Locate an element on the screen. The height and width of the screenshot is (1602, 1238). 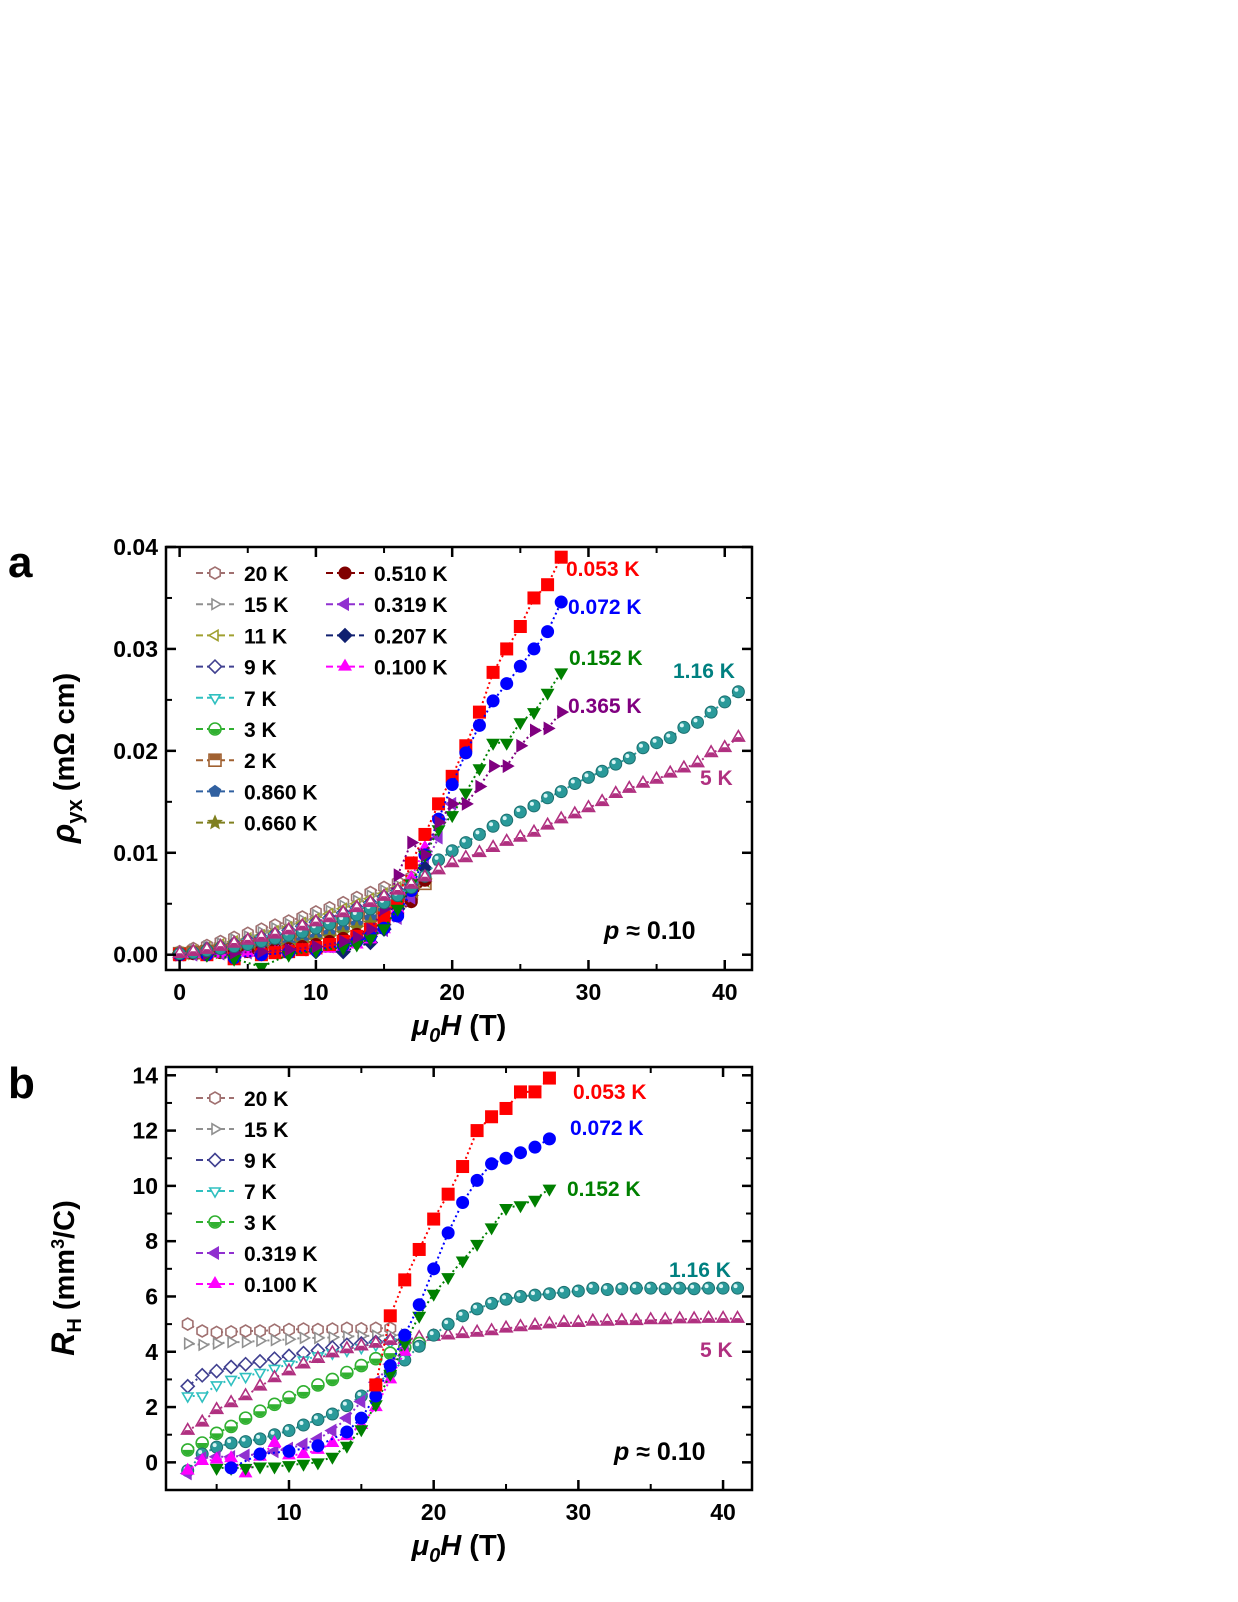
panel-a-x-axis-title: μ0H (T) is located at coordinates (459, 1028).